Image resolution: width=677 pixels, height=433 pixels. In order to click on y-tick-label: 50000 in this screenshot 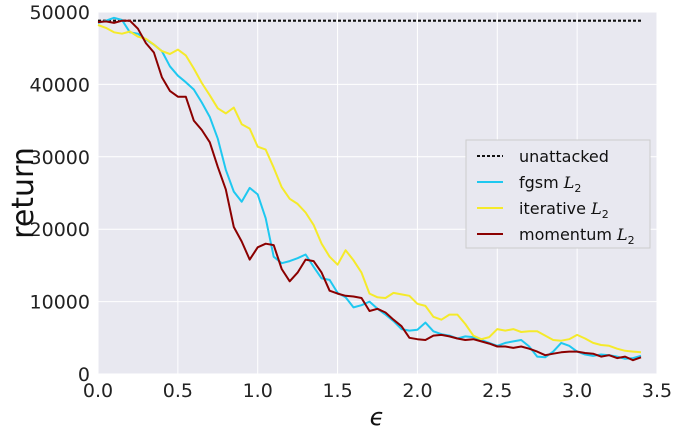, I will do `click(60, 13)`.